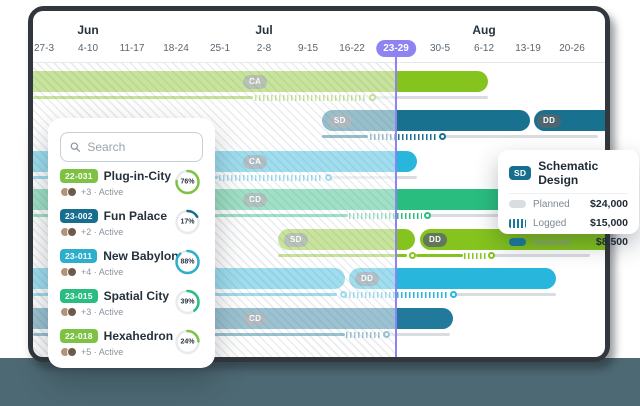 This screenshot has width=640, height=406. I want to click on project-list-item: 22-018 Hexahedron +5 · Active 24%, so click(131, 342).